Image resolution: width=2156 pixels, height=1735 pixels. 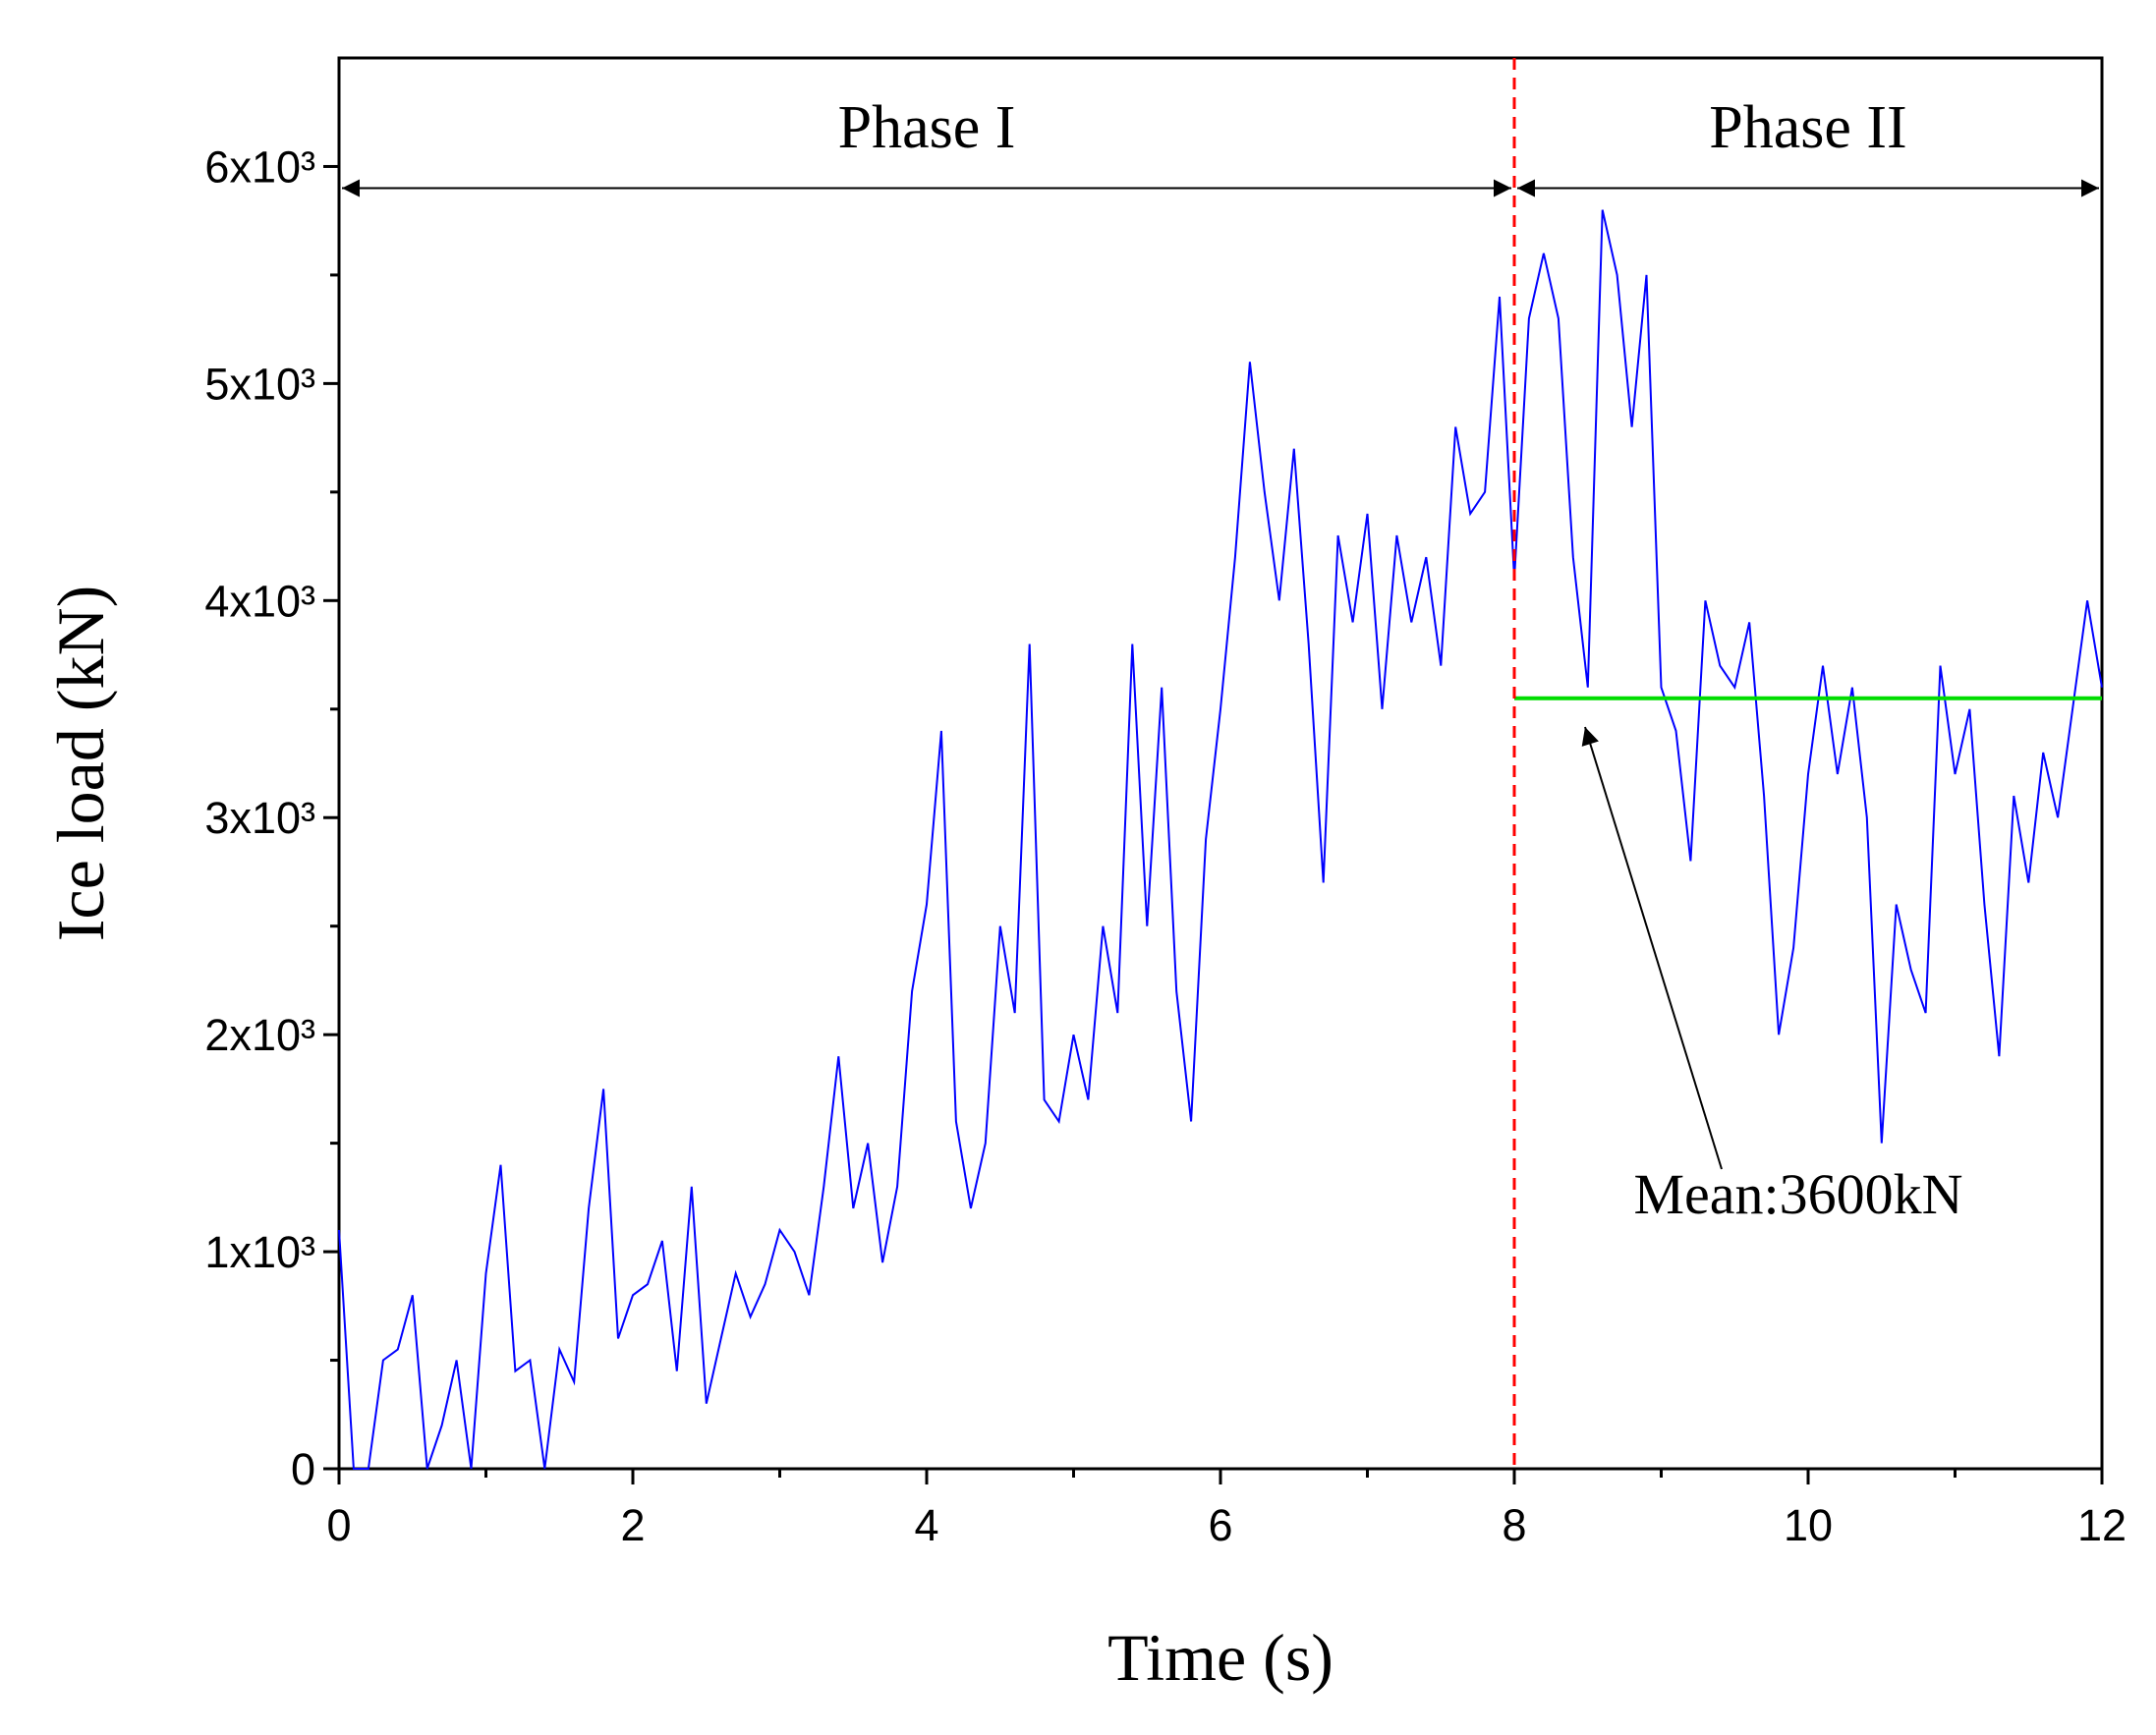 What do you see at coordinates (632, 1525) in the screenshot?
I see `x-tick-label: 2` at bounding box center [632, 1525].